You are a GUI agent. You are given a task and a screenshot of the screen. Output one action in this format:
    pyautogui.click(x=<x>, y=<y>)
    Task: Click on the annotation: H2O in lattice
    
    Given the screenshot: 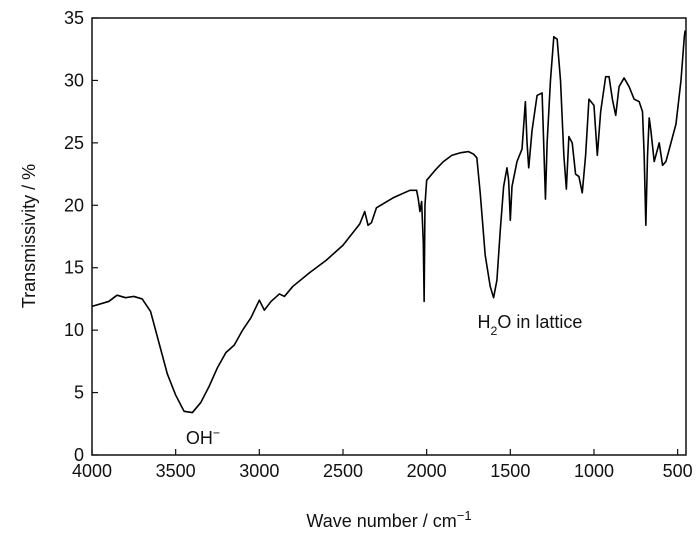 What is the action you would take?
    pyautogui.click(x=530, y=325)
    